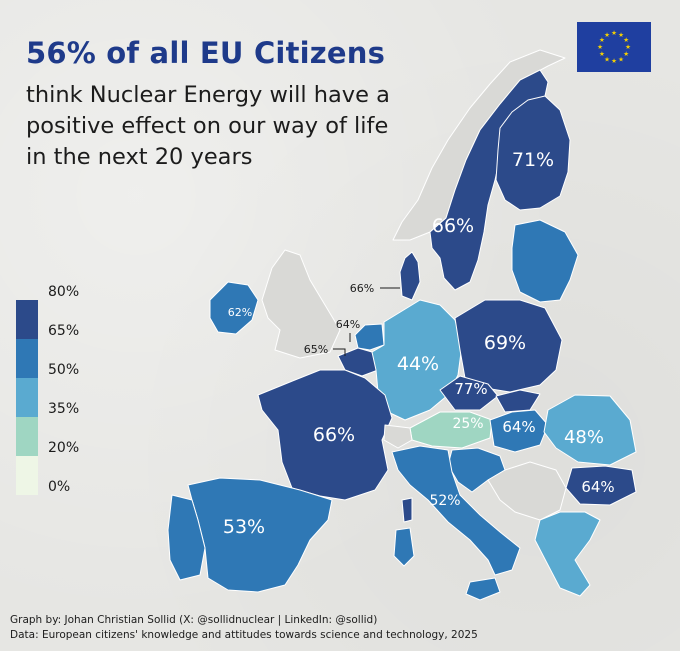 The image size is (680, 651). What do you see at coordinates (451, 430) in the screenshot?
I see `region-austria` at bounding box center [451, 430].